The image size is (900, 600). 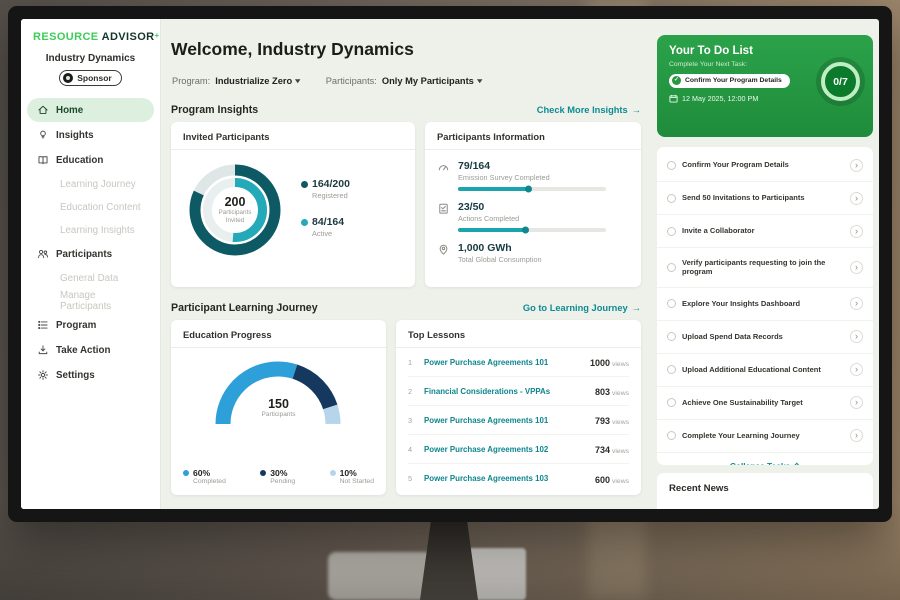 I want to click on sidebar-item-take-action: Take Action, so click(x=90, y=350).